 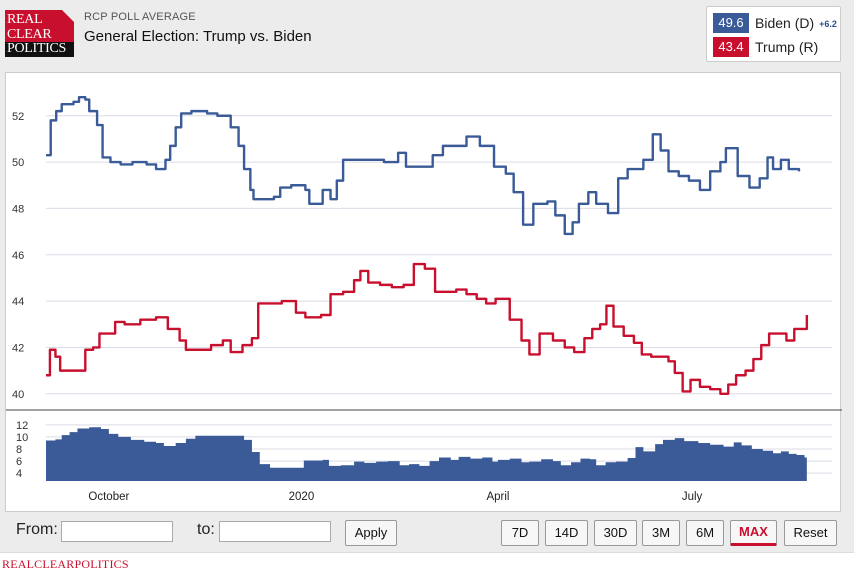 What do you see at coordinates (753, 533) in the screenshot?
I see `range-max-button: MAX` at bounding box center [753, 533].